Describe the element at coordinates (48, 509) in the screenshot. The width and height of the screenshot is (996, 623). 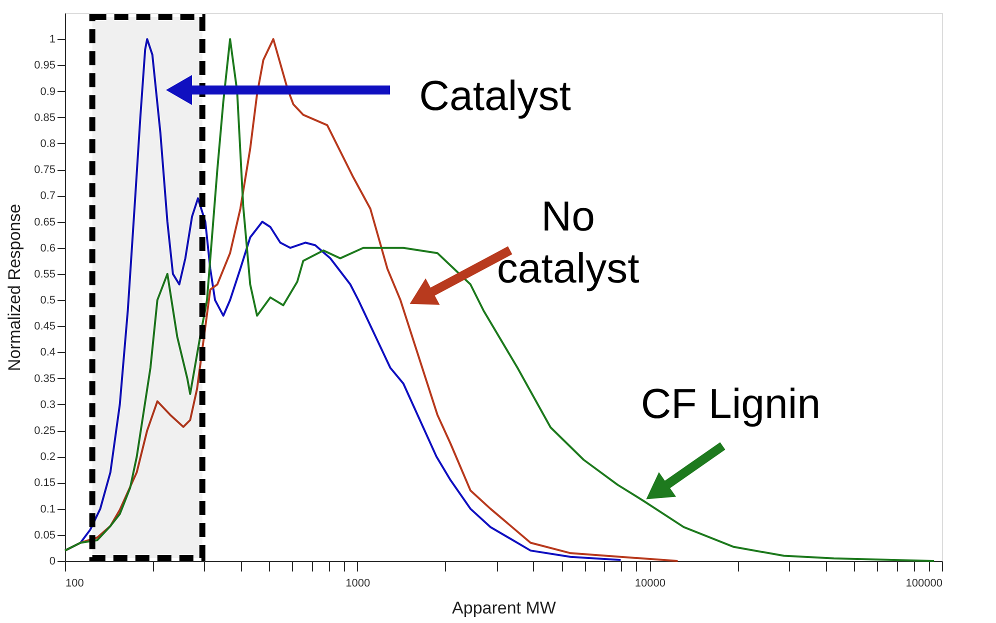
I see `y-tick-label: 0.1` at that location.